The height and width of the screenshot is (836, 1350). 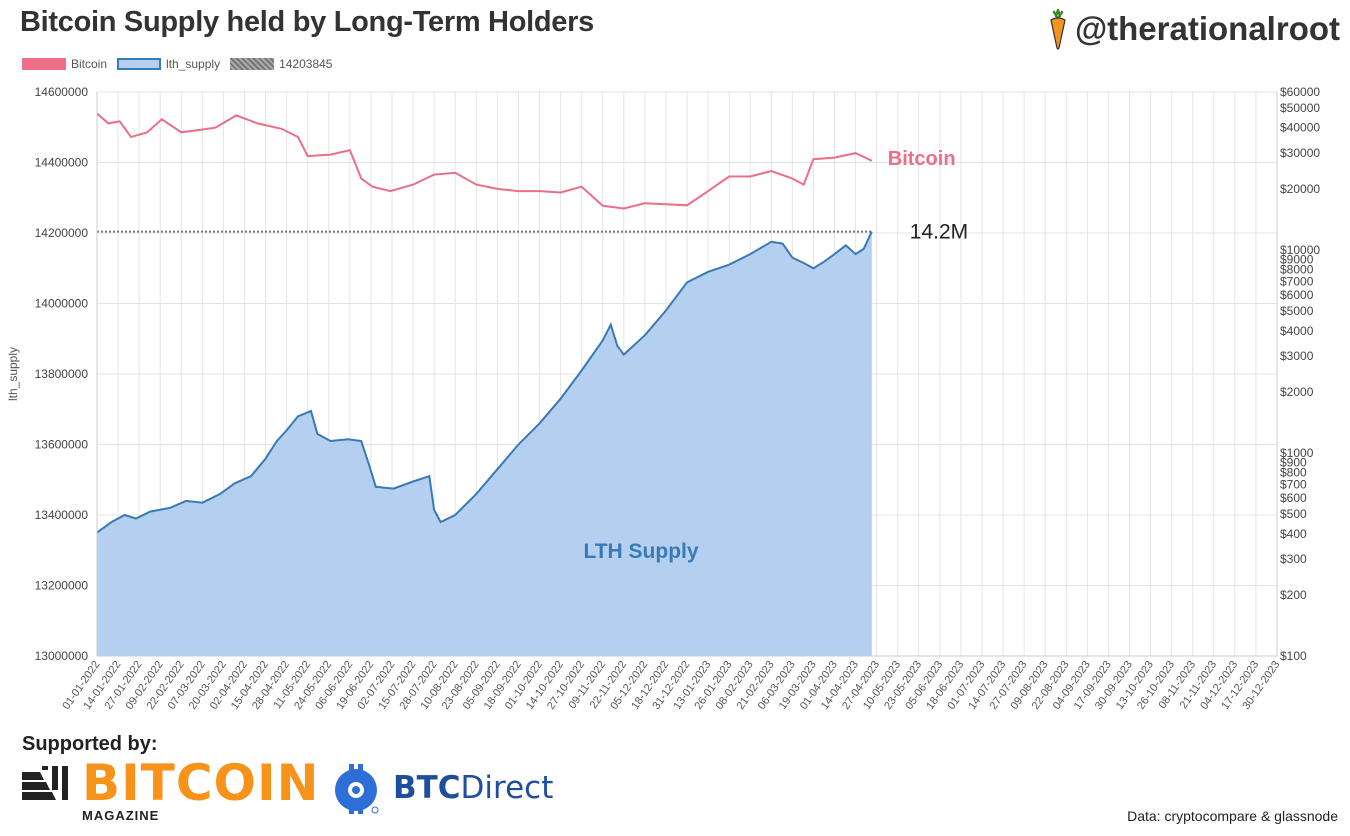 I want to click on y-tick-label-left: 13000000, so click(x=62, y=656).